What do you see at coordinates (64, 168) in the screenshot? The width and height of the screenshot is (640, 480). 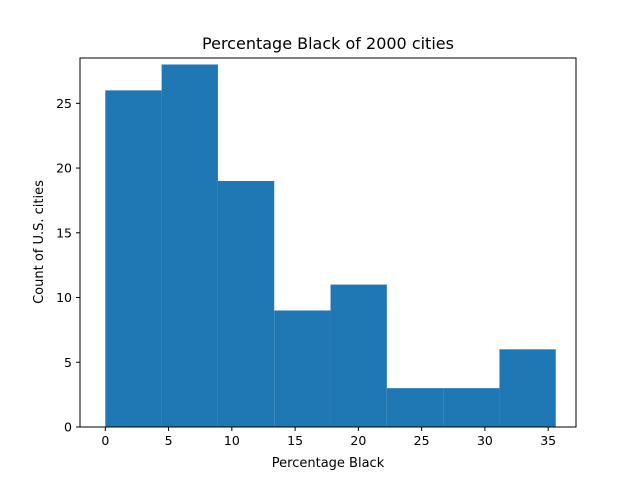 I see `y-tick-label: 20` at bounding box center [64, 168].